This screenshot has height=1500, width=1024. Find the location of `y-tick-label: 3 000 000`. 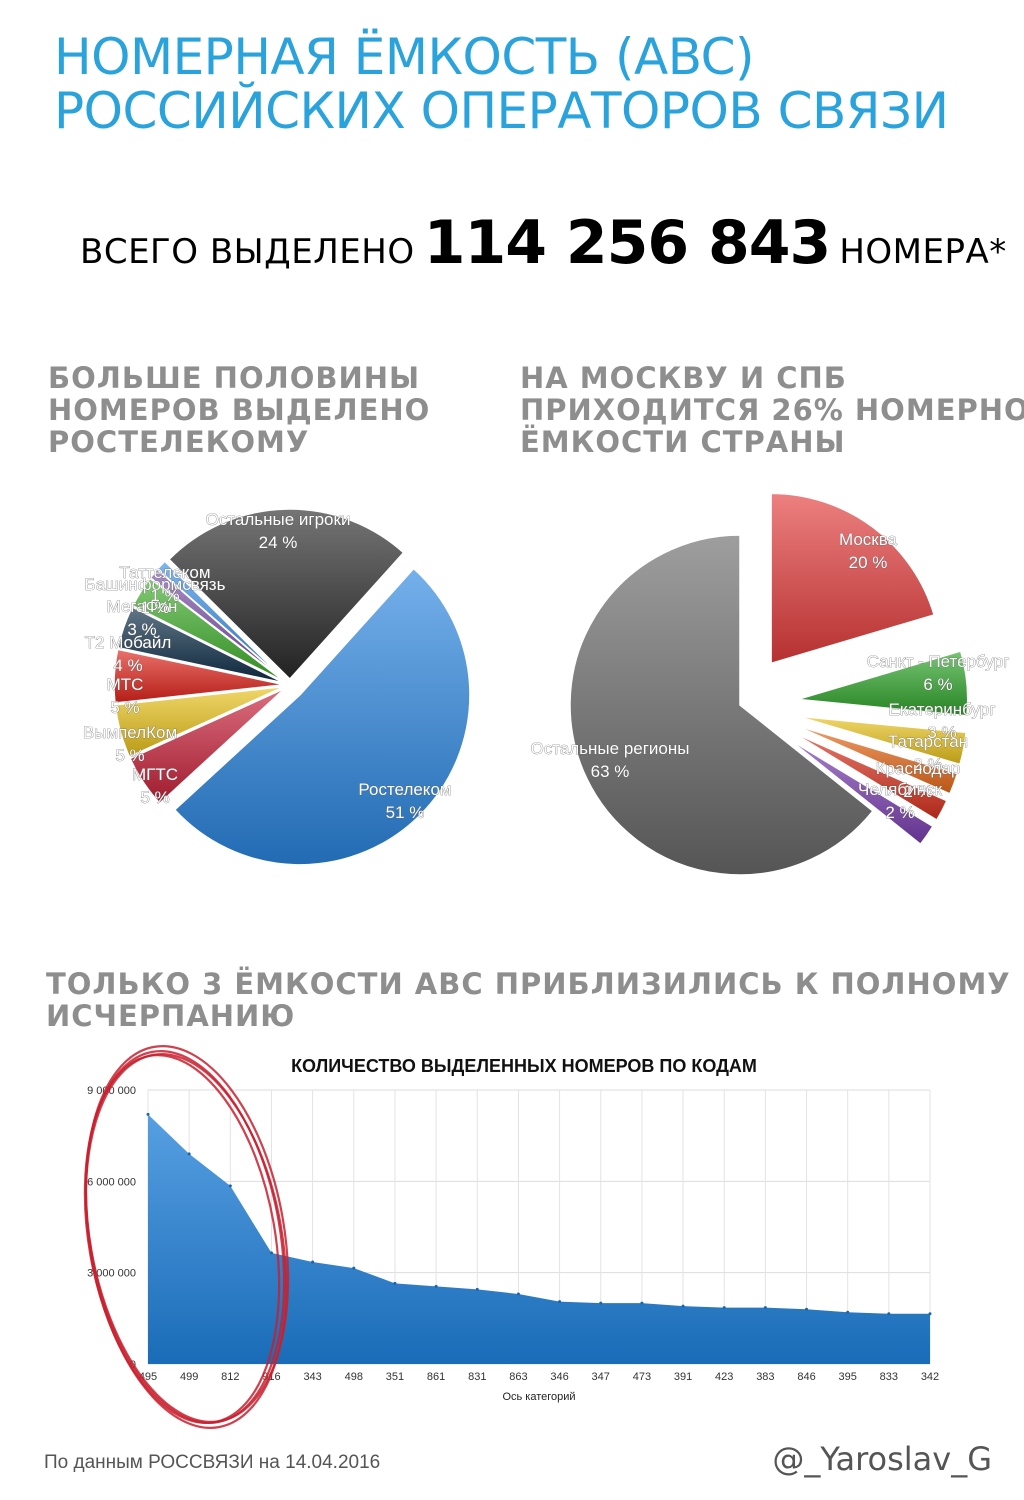

y-tick-label: 3 000 000 is located at coordinates (111, 1274).